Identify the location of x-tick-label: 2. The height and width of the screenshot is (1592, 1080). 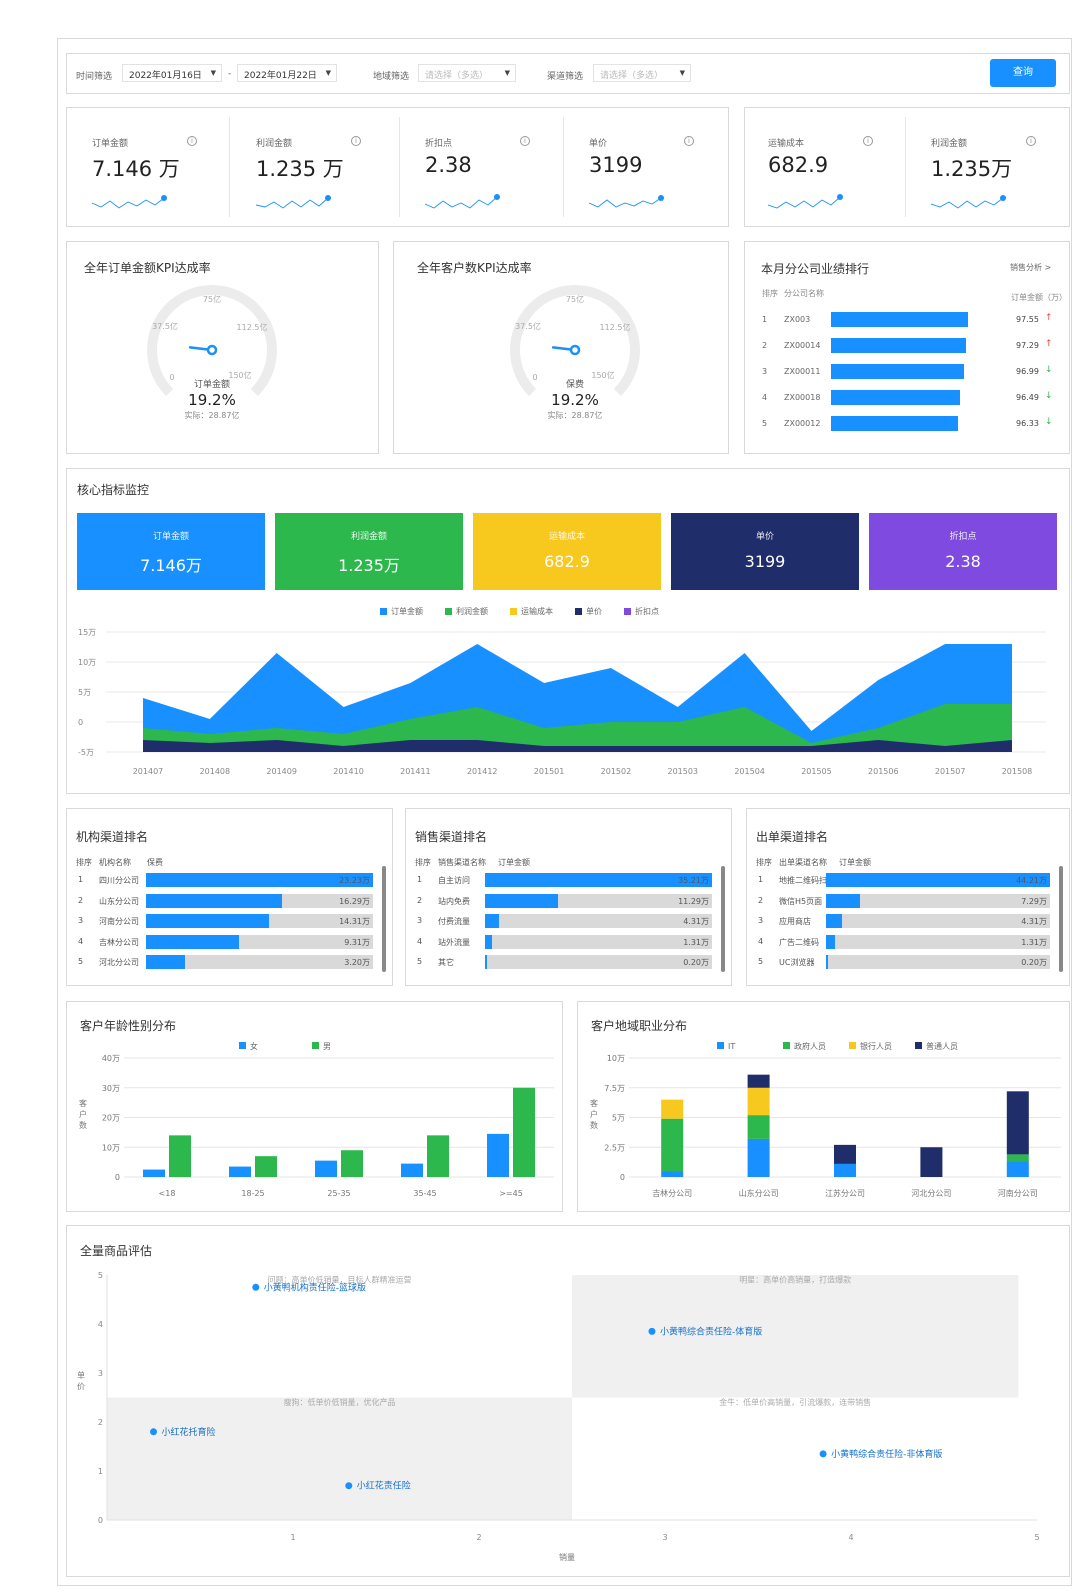
(478, 1537).